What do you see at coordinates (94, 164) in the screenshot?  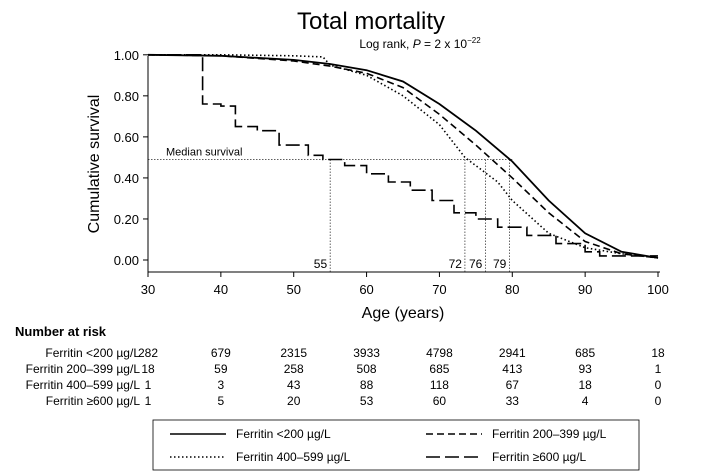 I see `y-axis-label: Cumulative survival` at bounding box center [94, 164].